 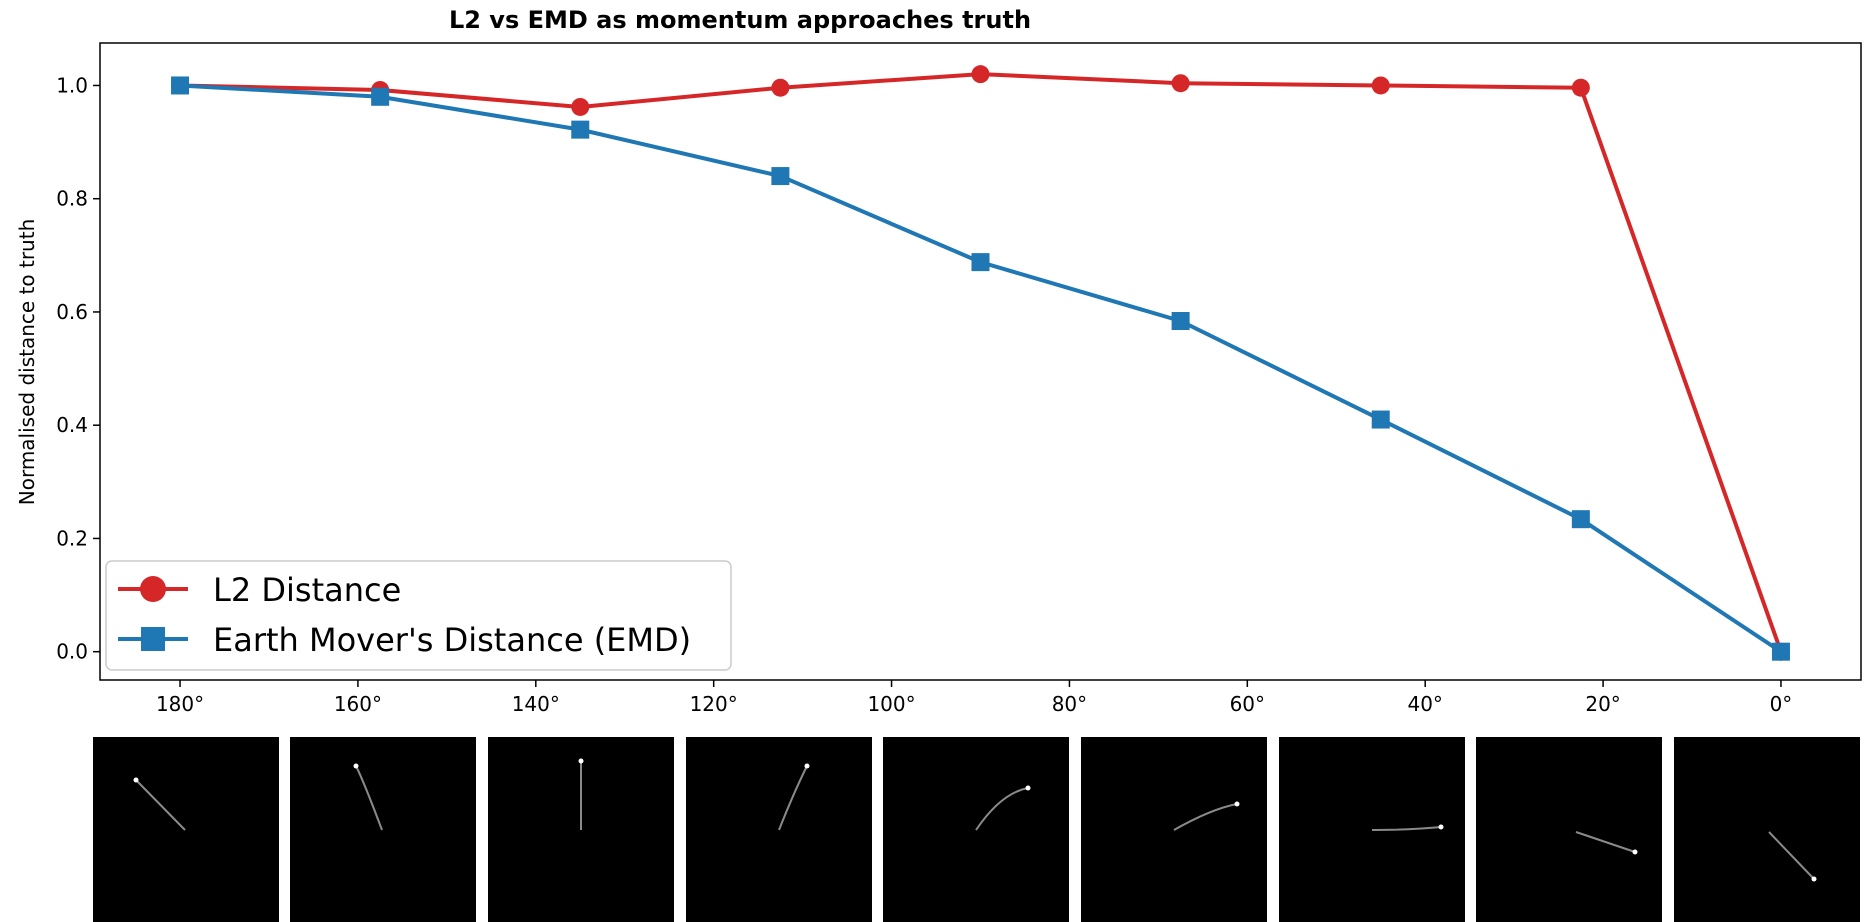 I want to click on y-tick-label: 0.4, so click(x=72, y=425).